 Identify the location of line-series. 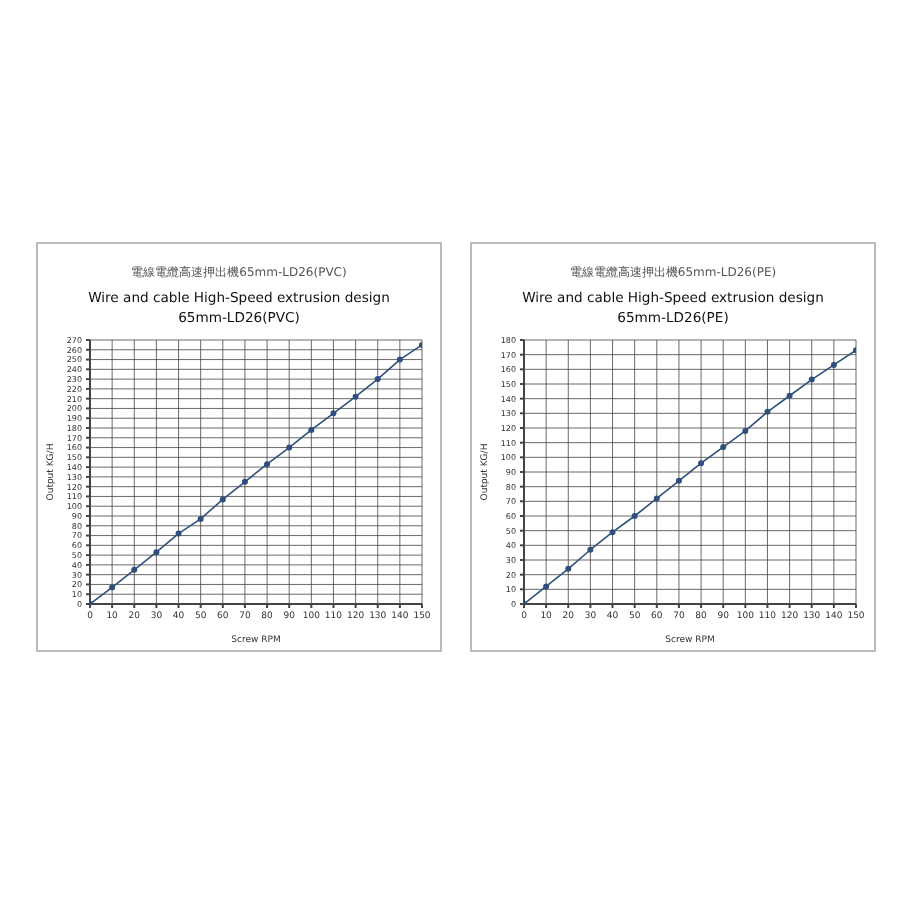
(690, 475).